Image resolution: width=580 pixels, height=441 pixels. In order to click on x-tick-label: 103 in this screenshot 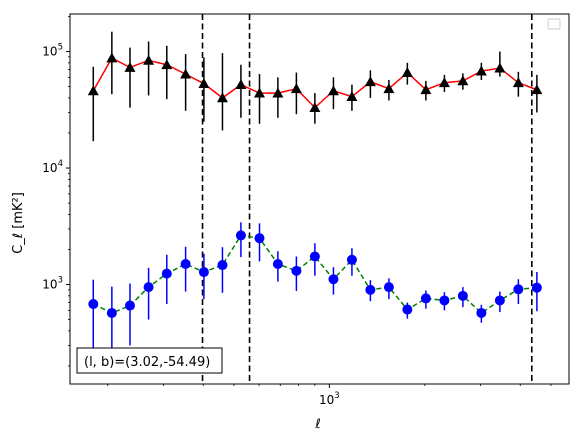, I will do `click(329, 399)`.